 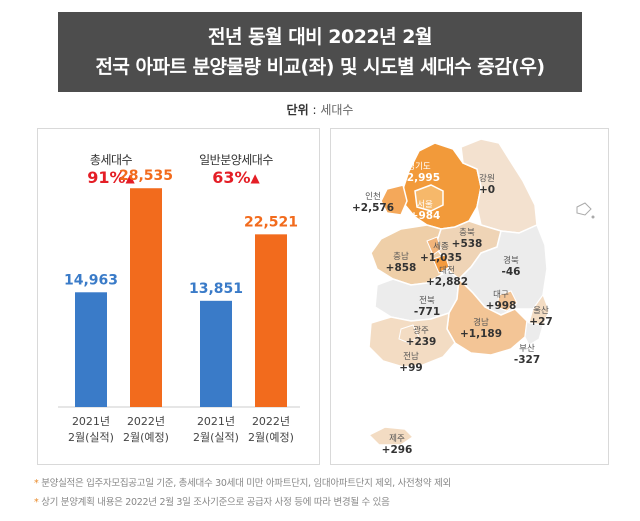 What do you see at coordinates (427, 312) in the screenshot?
I see `region-value-9: -771` at bounding box center [427, 312].